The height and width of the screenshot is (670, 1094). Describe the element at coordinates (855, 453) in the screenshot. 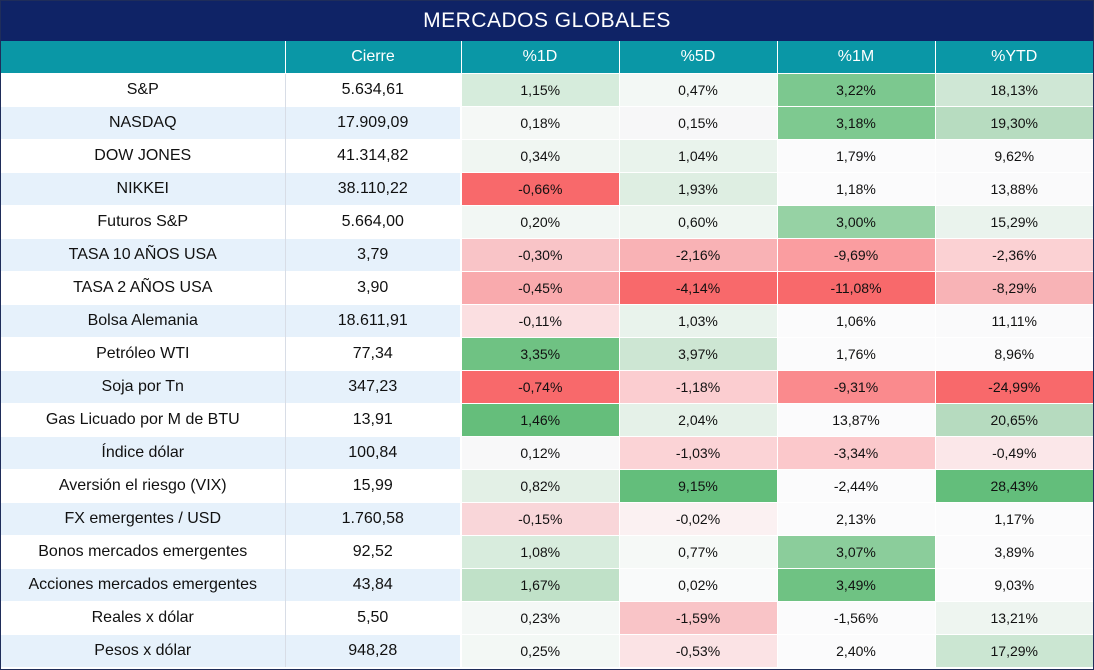

I see `pct-1m: -3,34%` at that location.